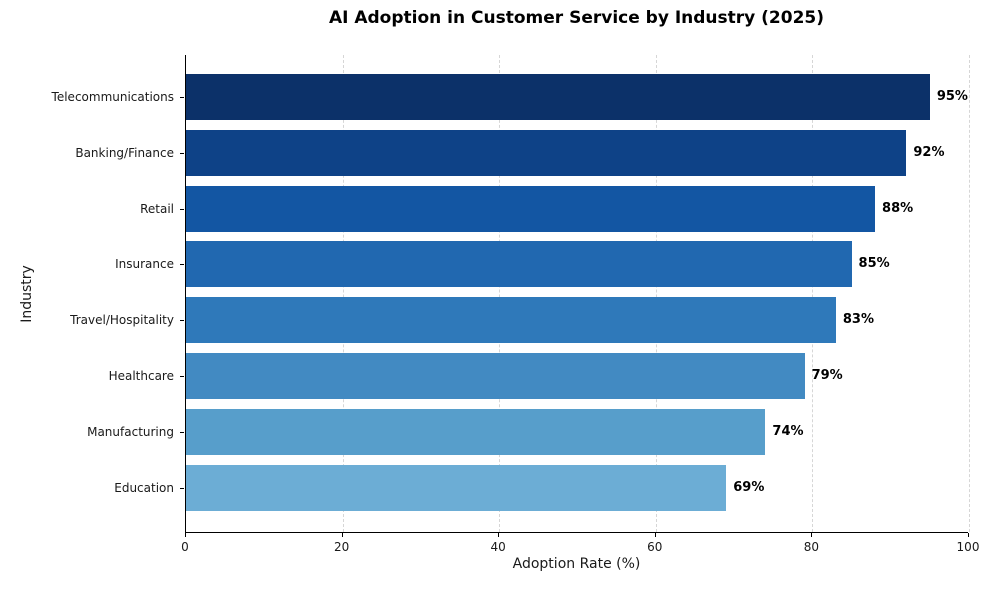 Image resolution: width=989 pixels, height=590 pixels. What do you see at coordinates (858, 320) in the screenshot?
I see `bar-value-label: 83%` at bounding box center [858, 320].